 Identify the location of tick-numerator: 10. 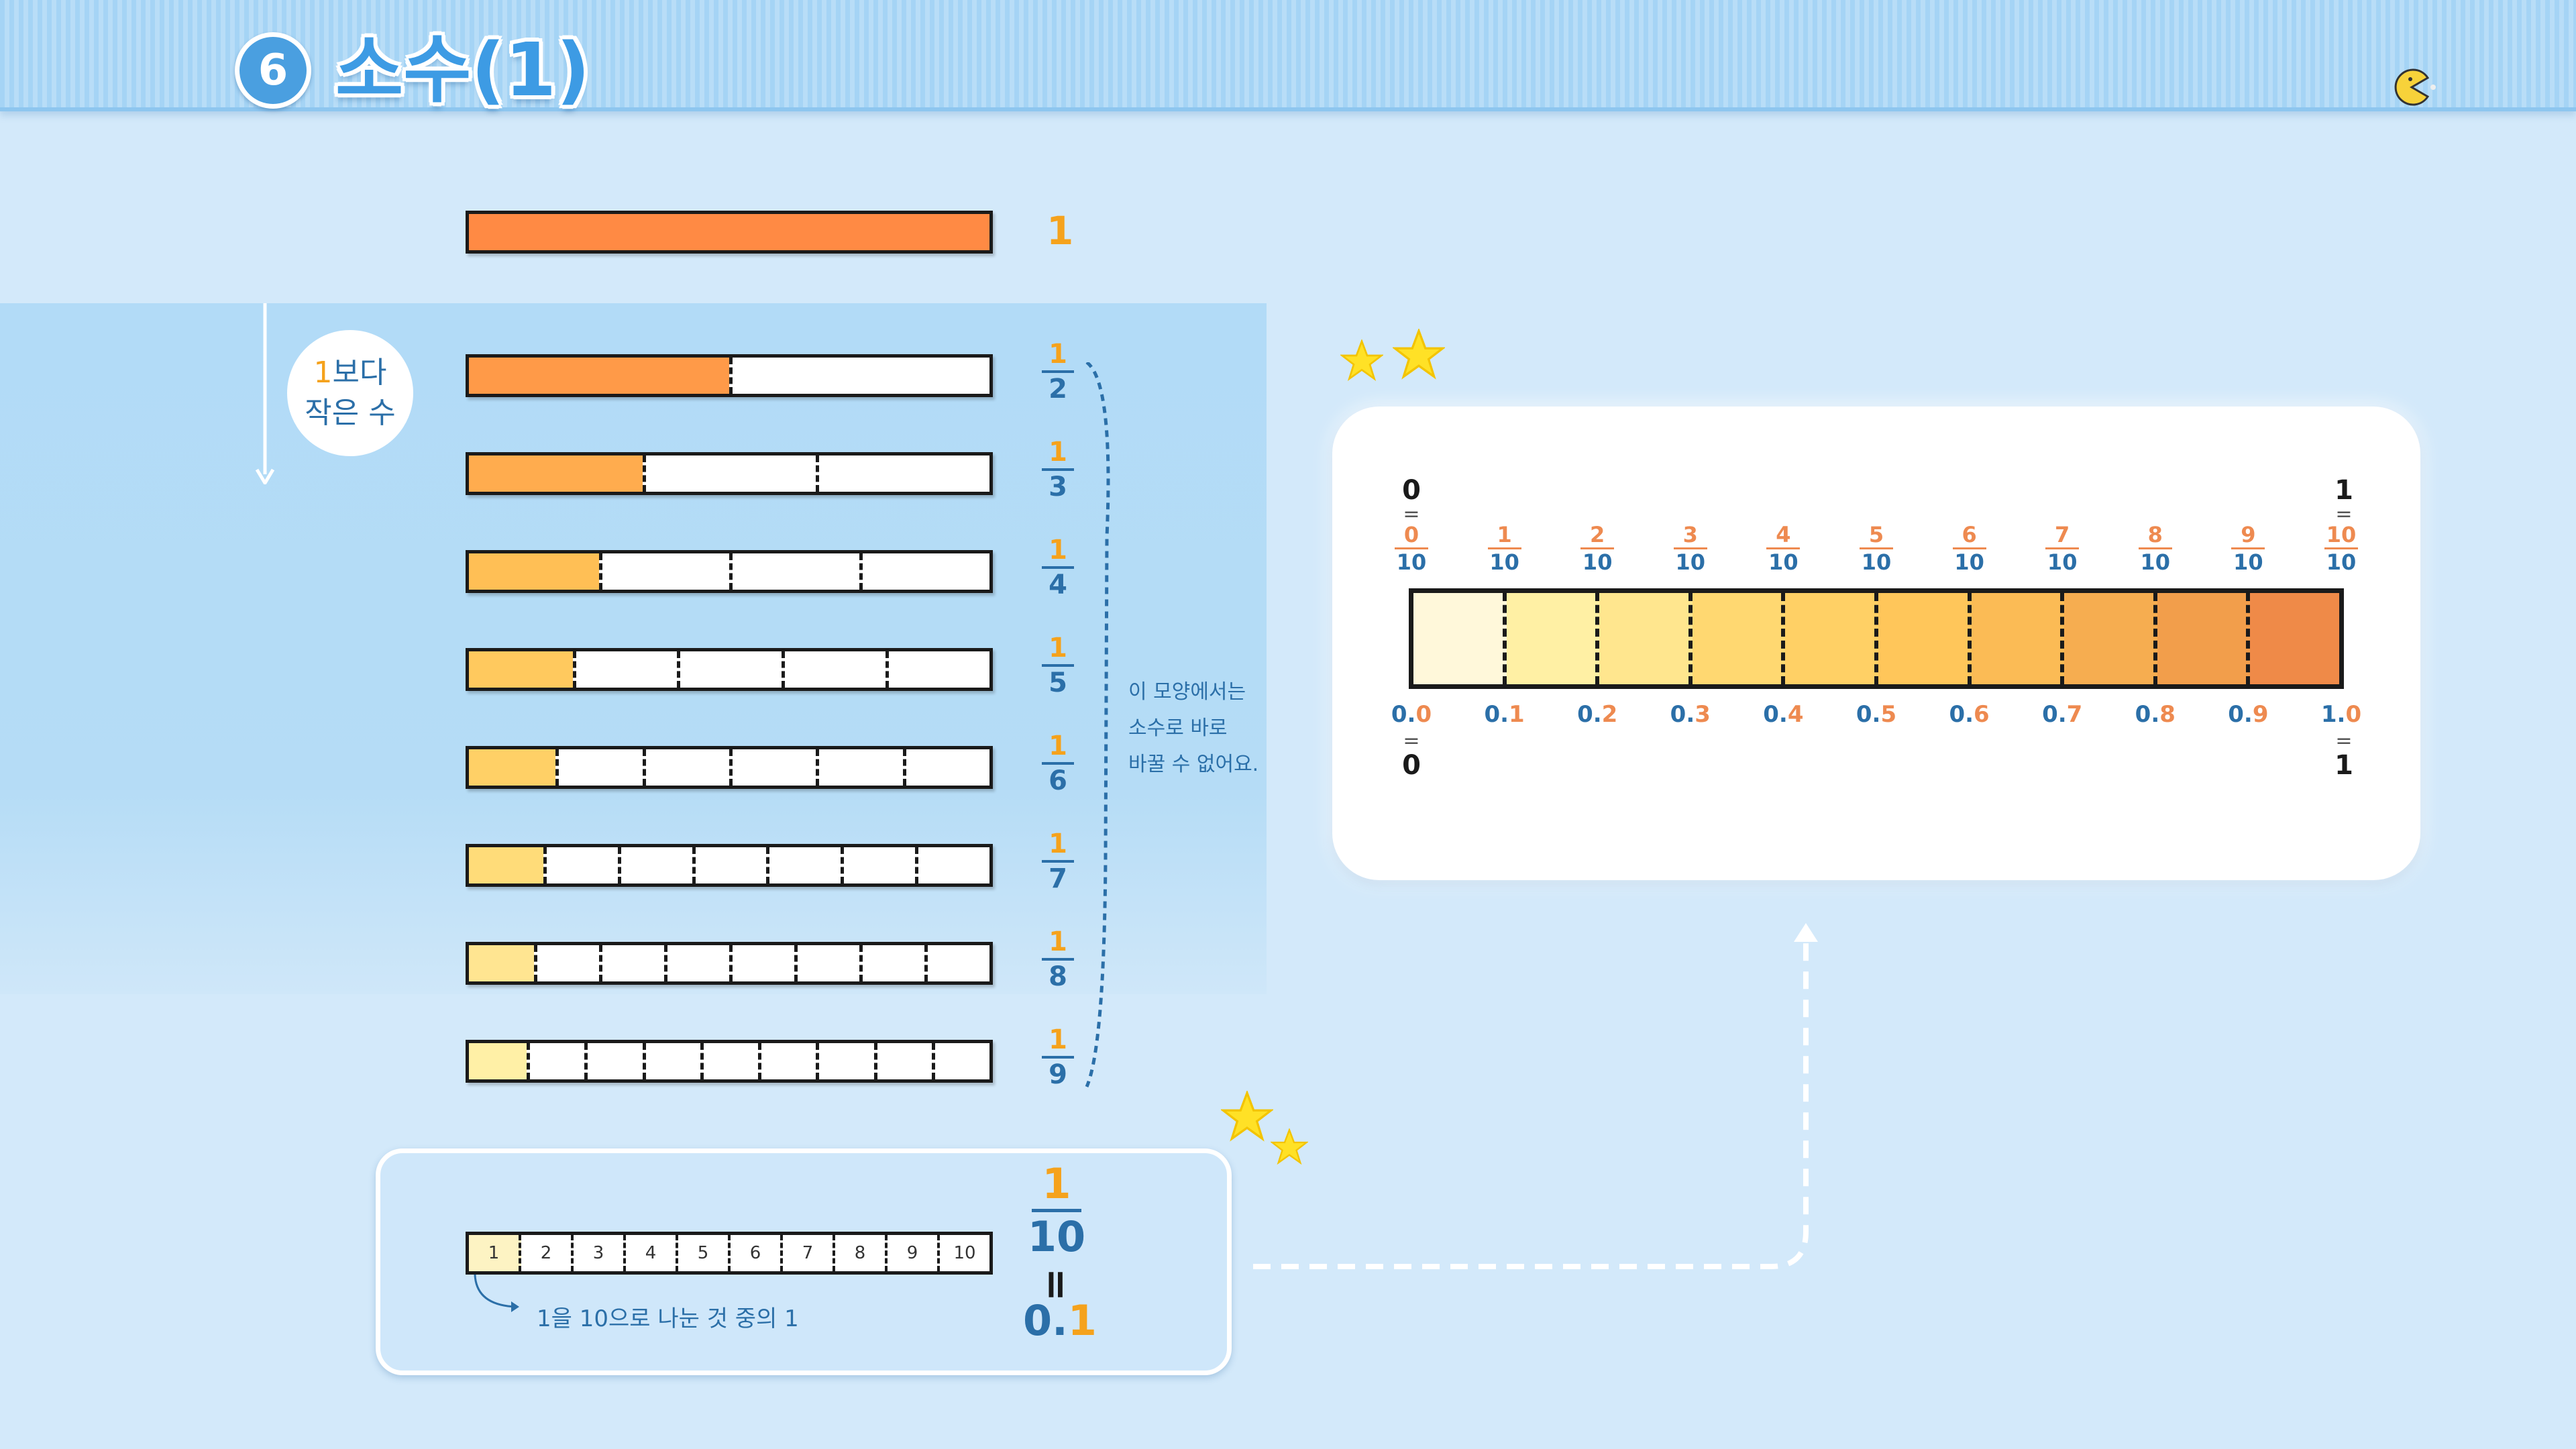
(2341, 534).